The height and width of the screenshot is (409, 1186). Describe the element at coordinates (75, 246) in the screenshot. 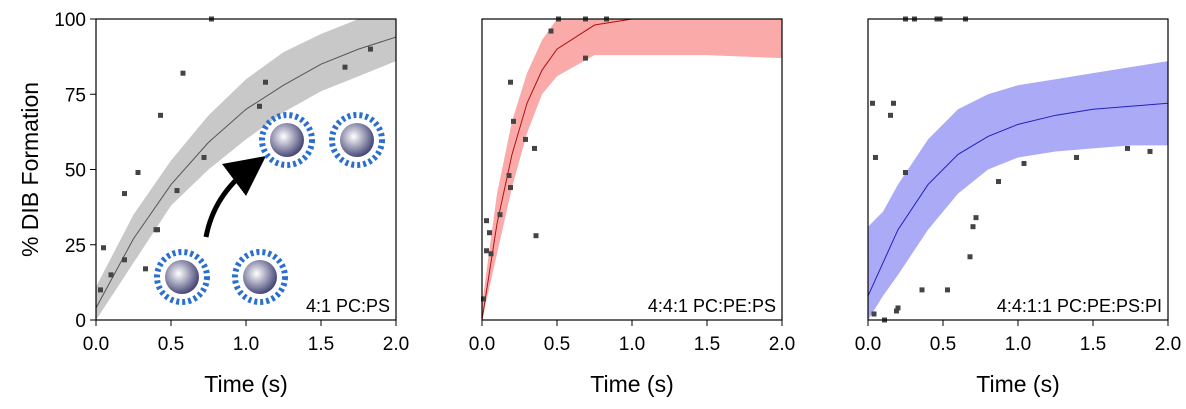

I see `y-tick-label: 25` at that location.